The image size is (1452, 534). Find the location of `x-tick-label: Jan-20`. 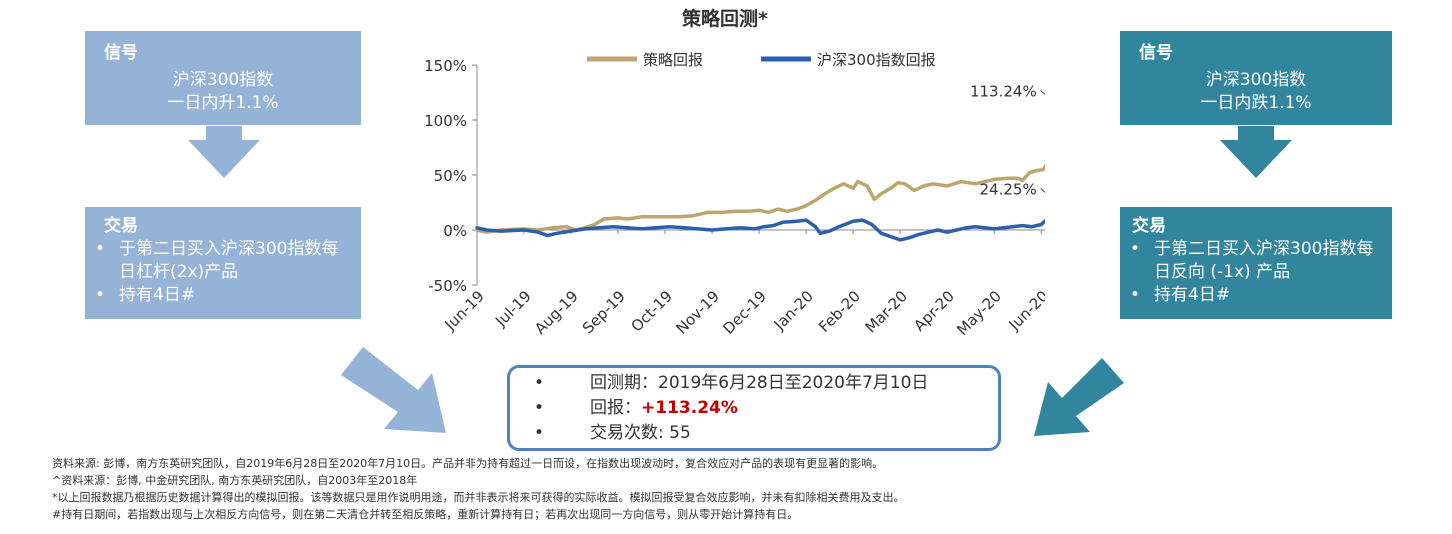

x-tick-label: Jan-20 is located at coordinates (793, 310).